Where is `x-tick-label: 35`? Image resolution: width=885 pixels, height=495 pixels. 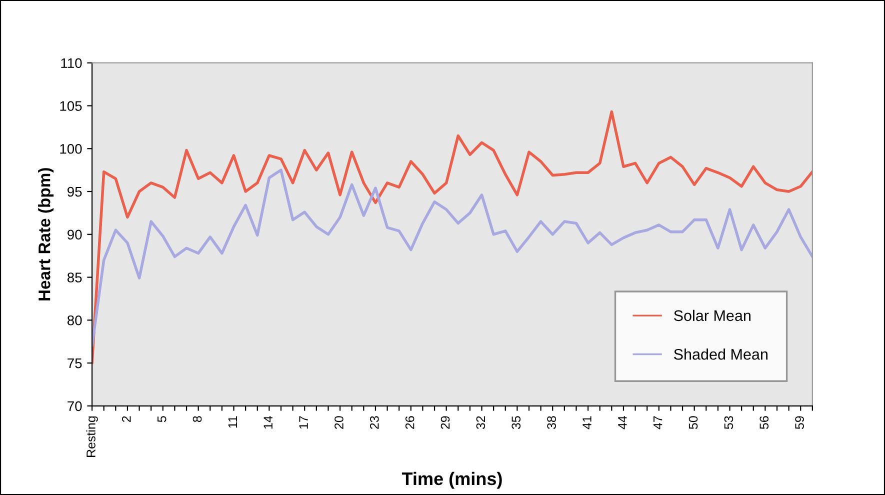 x-tick-label: 35 is located at coordinates (516, 423).